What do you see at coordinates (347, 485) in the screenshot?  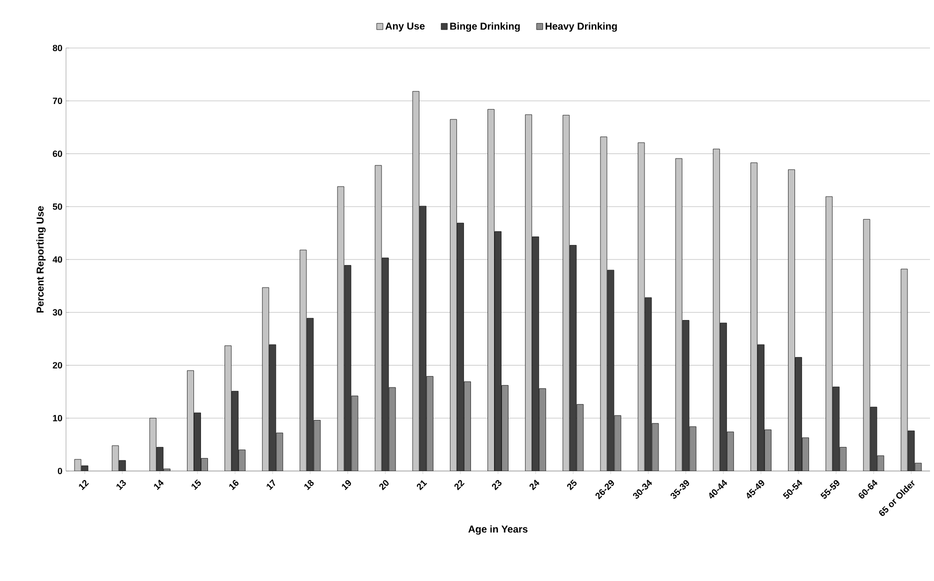 I see `x-tick-label: 19` at bounding box center [347, 485].